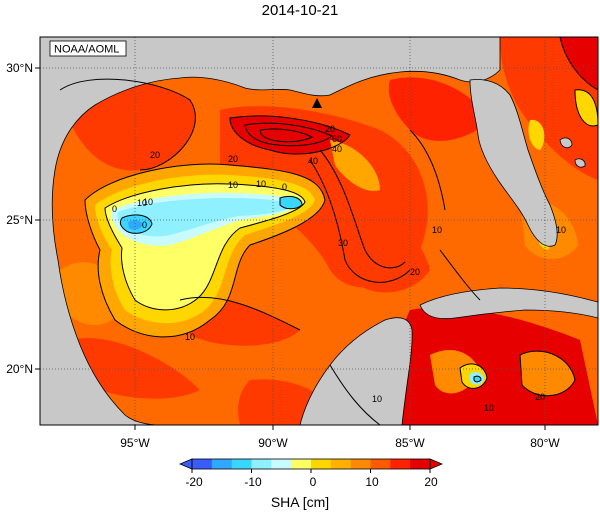 Image resolution: width=600 pixels, height=515 pixels. I want to click on colorbar-tick-label: 20, so click(431, 482).